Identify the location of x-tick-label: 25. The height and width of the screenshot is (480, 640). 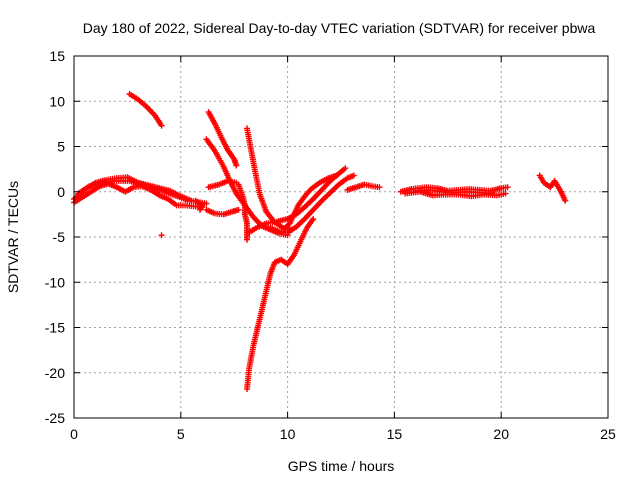
(608, 434).